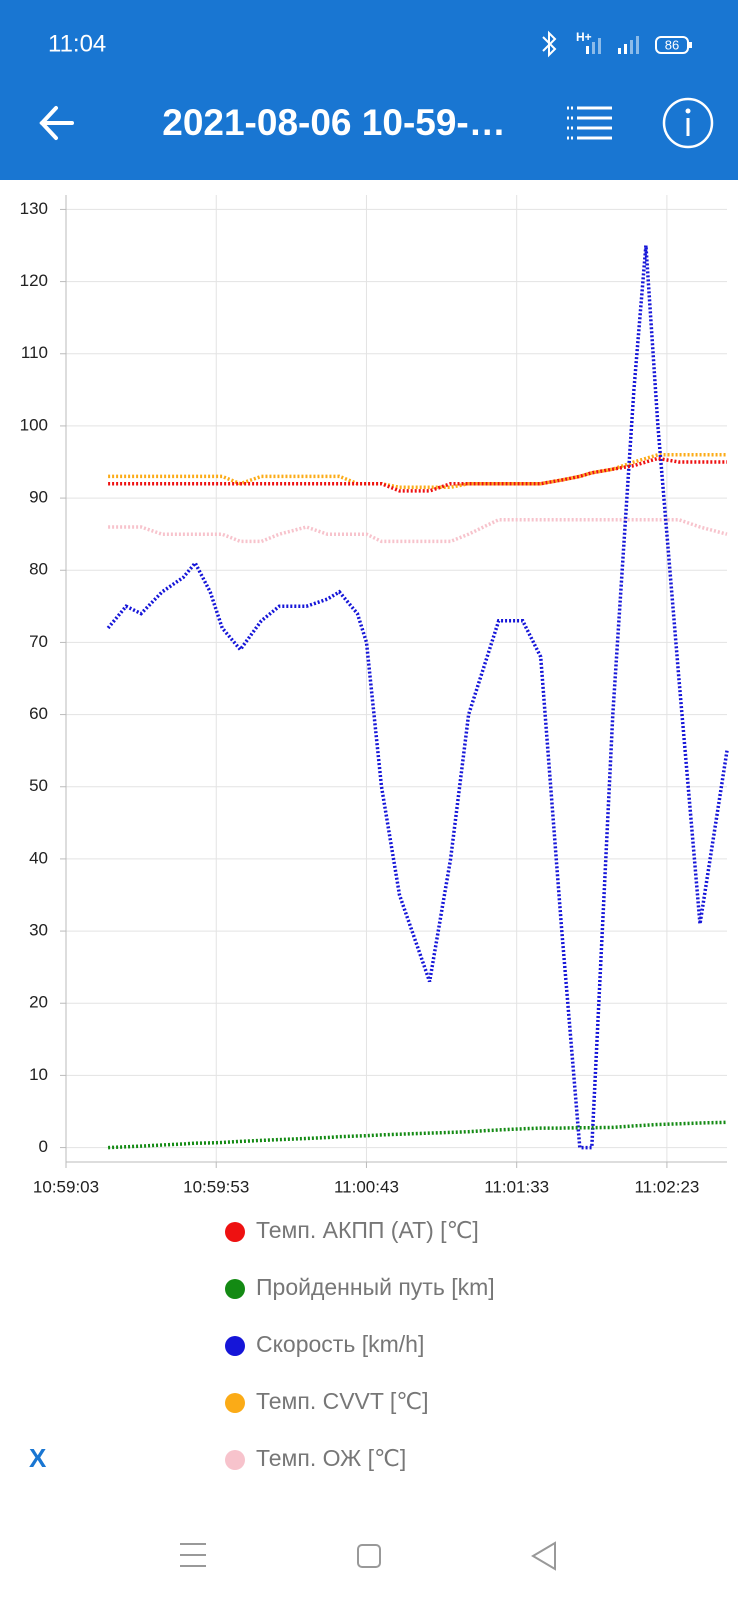  What do you see at coordinates (66, 1186) in the screenshot?
I see `x-tick-label: 10:59:03` at bounding box center [66, 1186].